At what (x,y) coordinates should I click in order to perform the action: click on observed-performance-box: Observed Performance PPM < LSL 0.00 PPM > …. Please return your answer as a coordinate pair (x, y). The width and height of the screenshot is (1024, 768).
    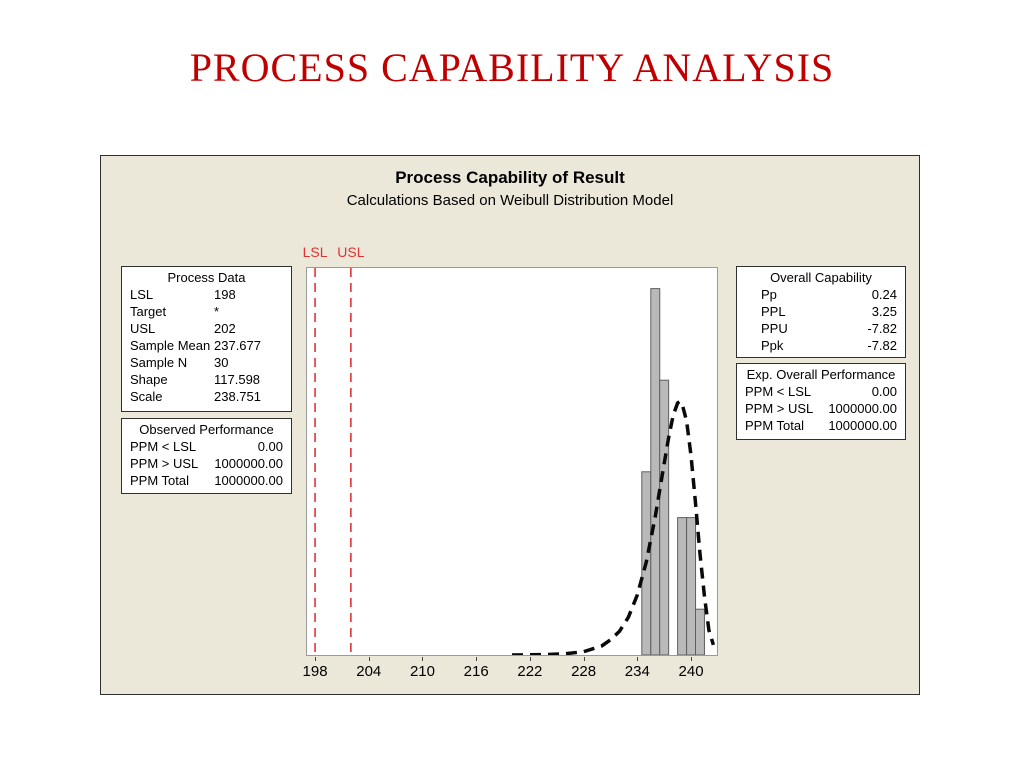
    Looking at the image, I should click on (206, 456).